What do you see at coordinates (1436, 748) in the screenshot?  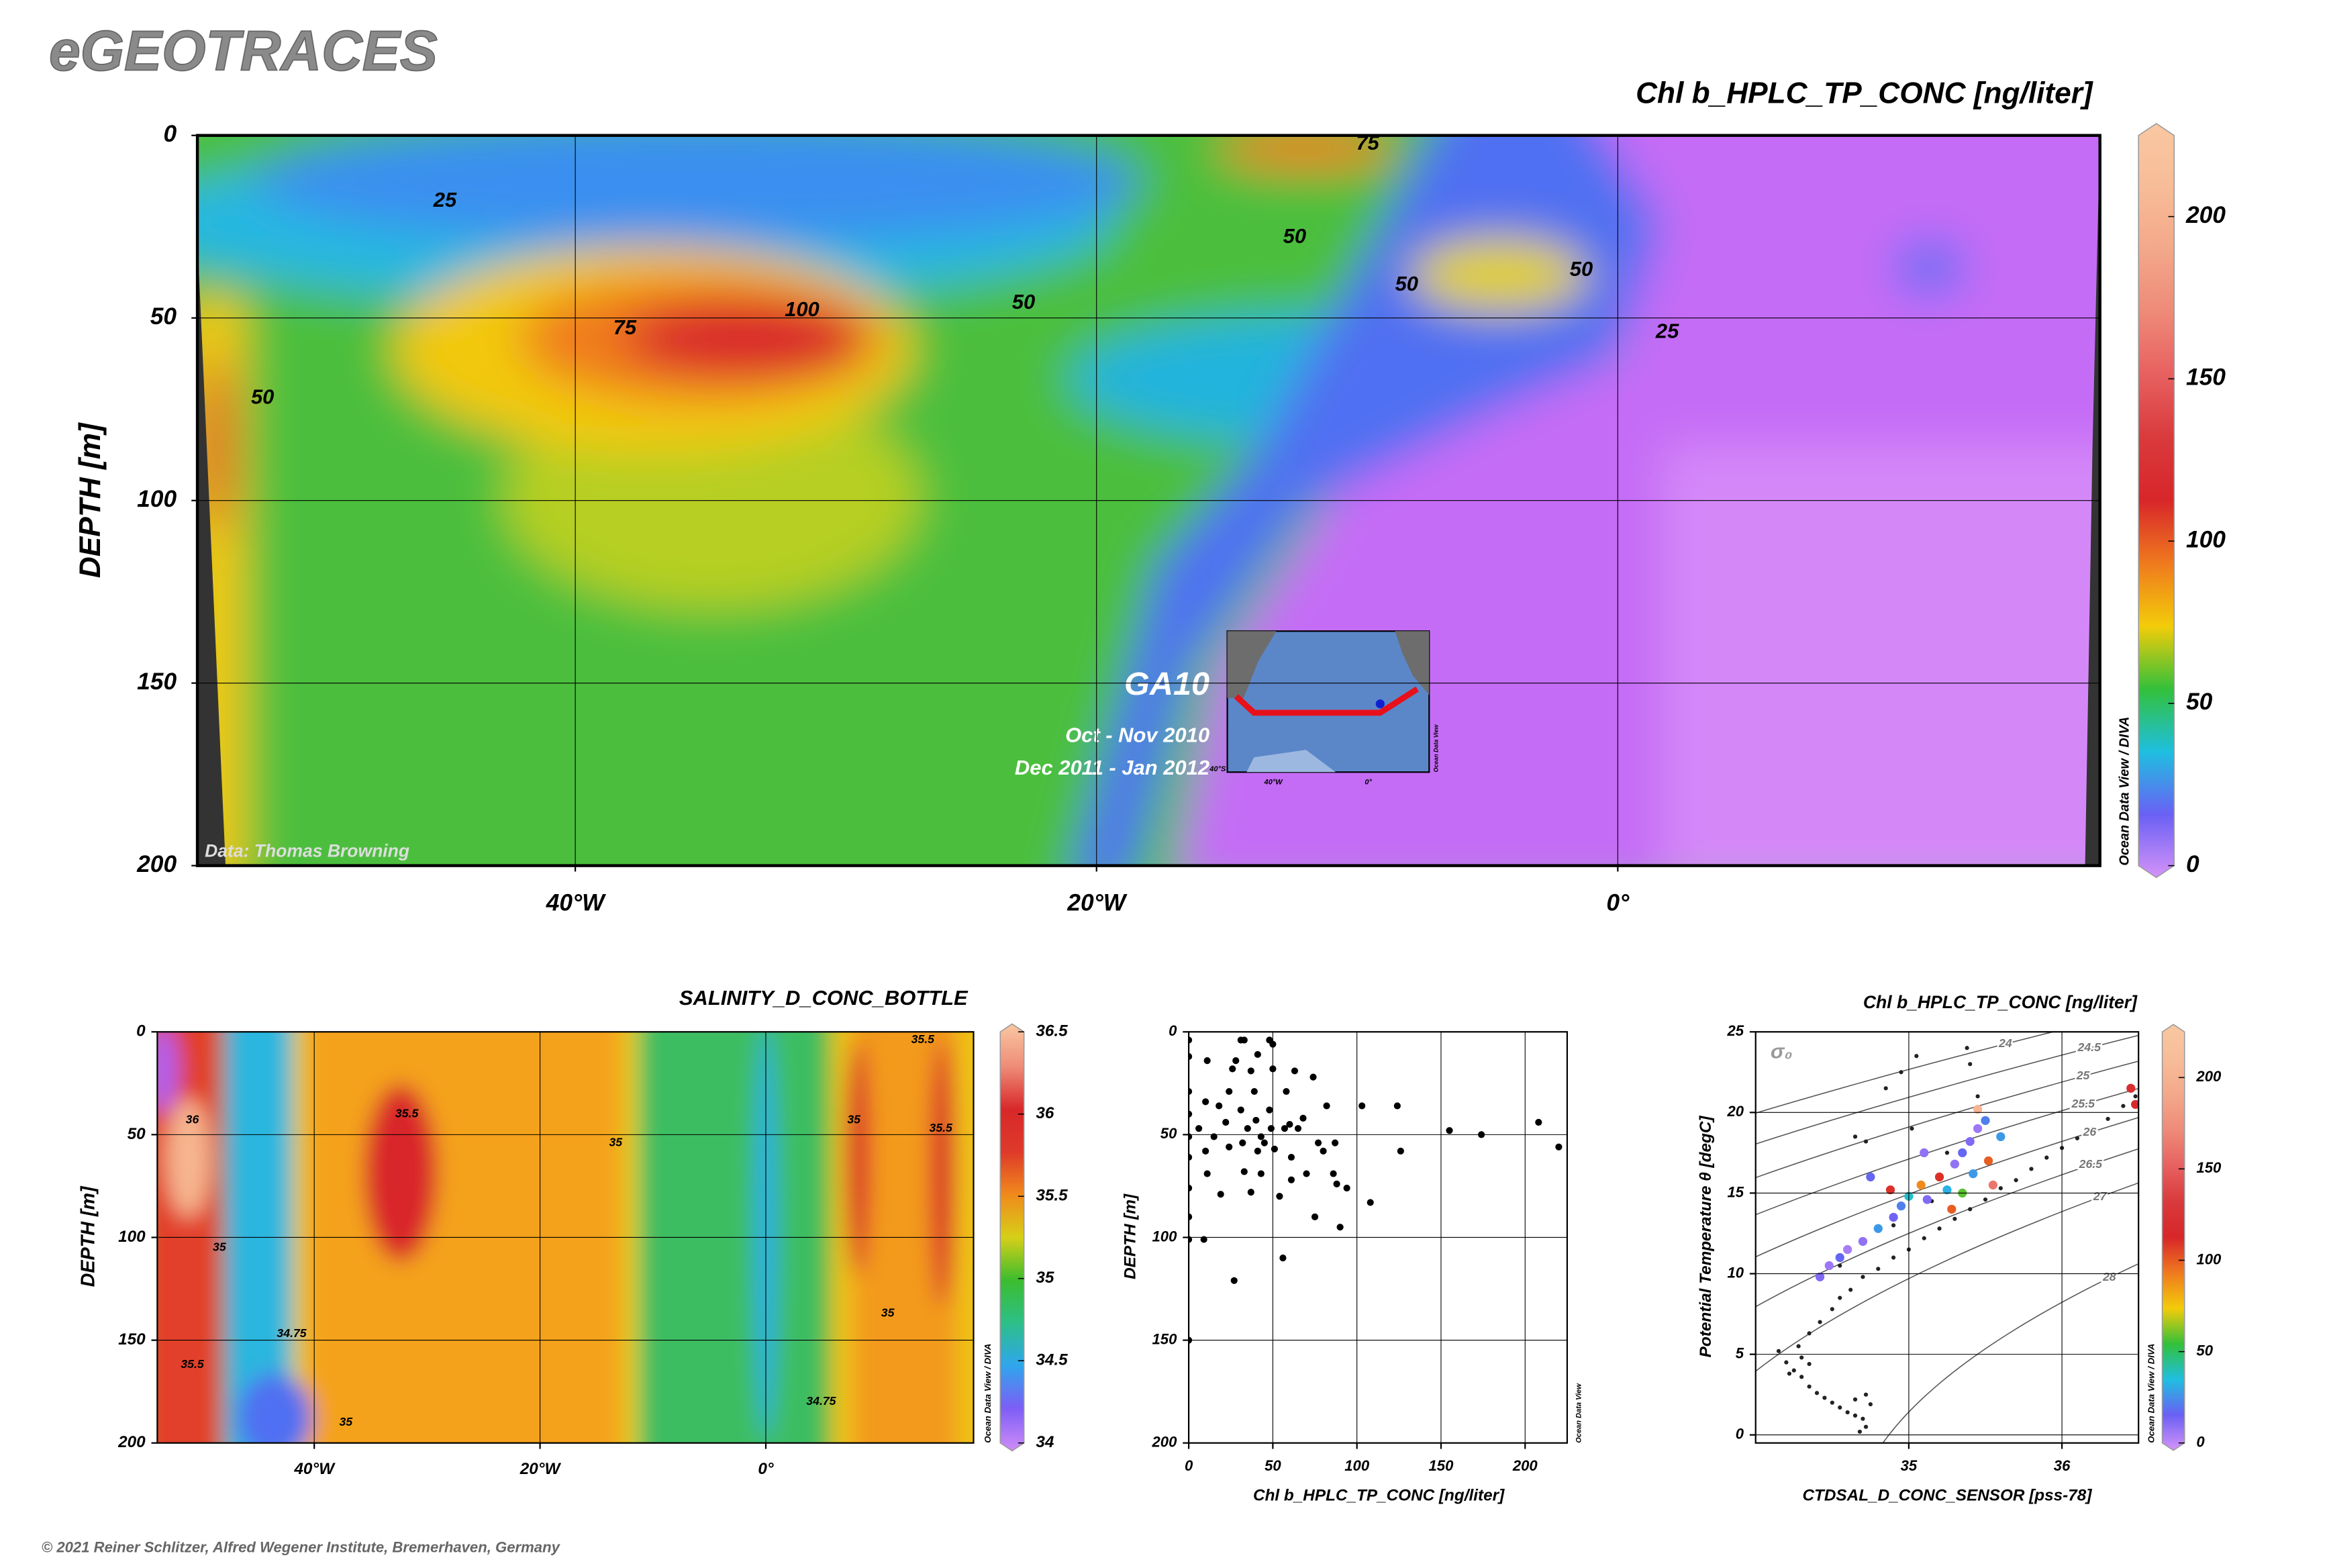 I see `inset-side-label: Ocean Data View` at bounding box center [1436, 748].